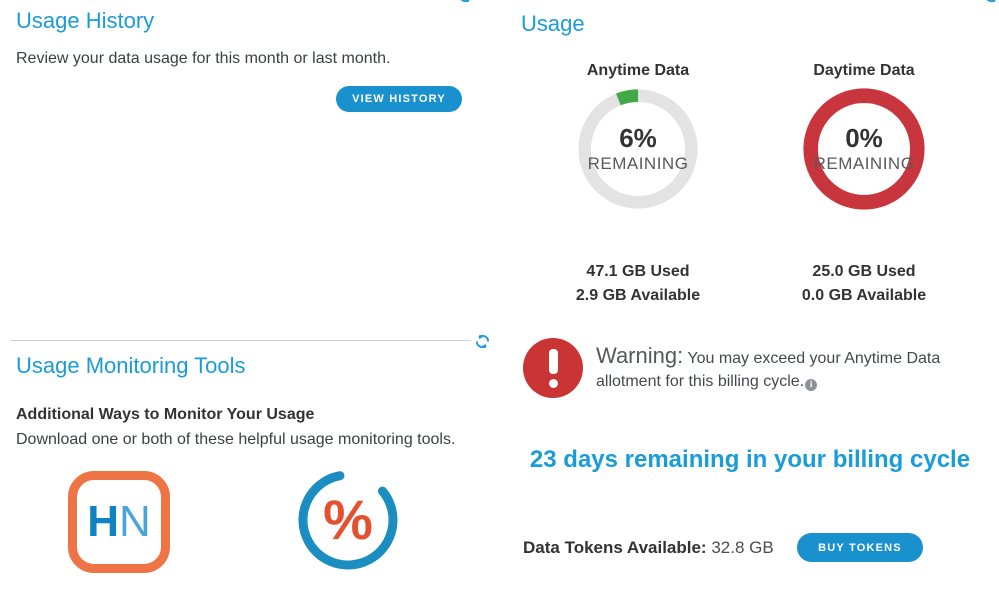 The image size is (999, 591). I want to click on view-history-button: VIEW HISTORY, so click(399, 99).